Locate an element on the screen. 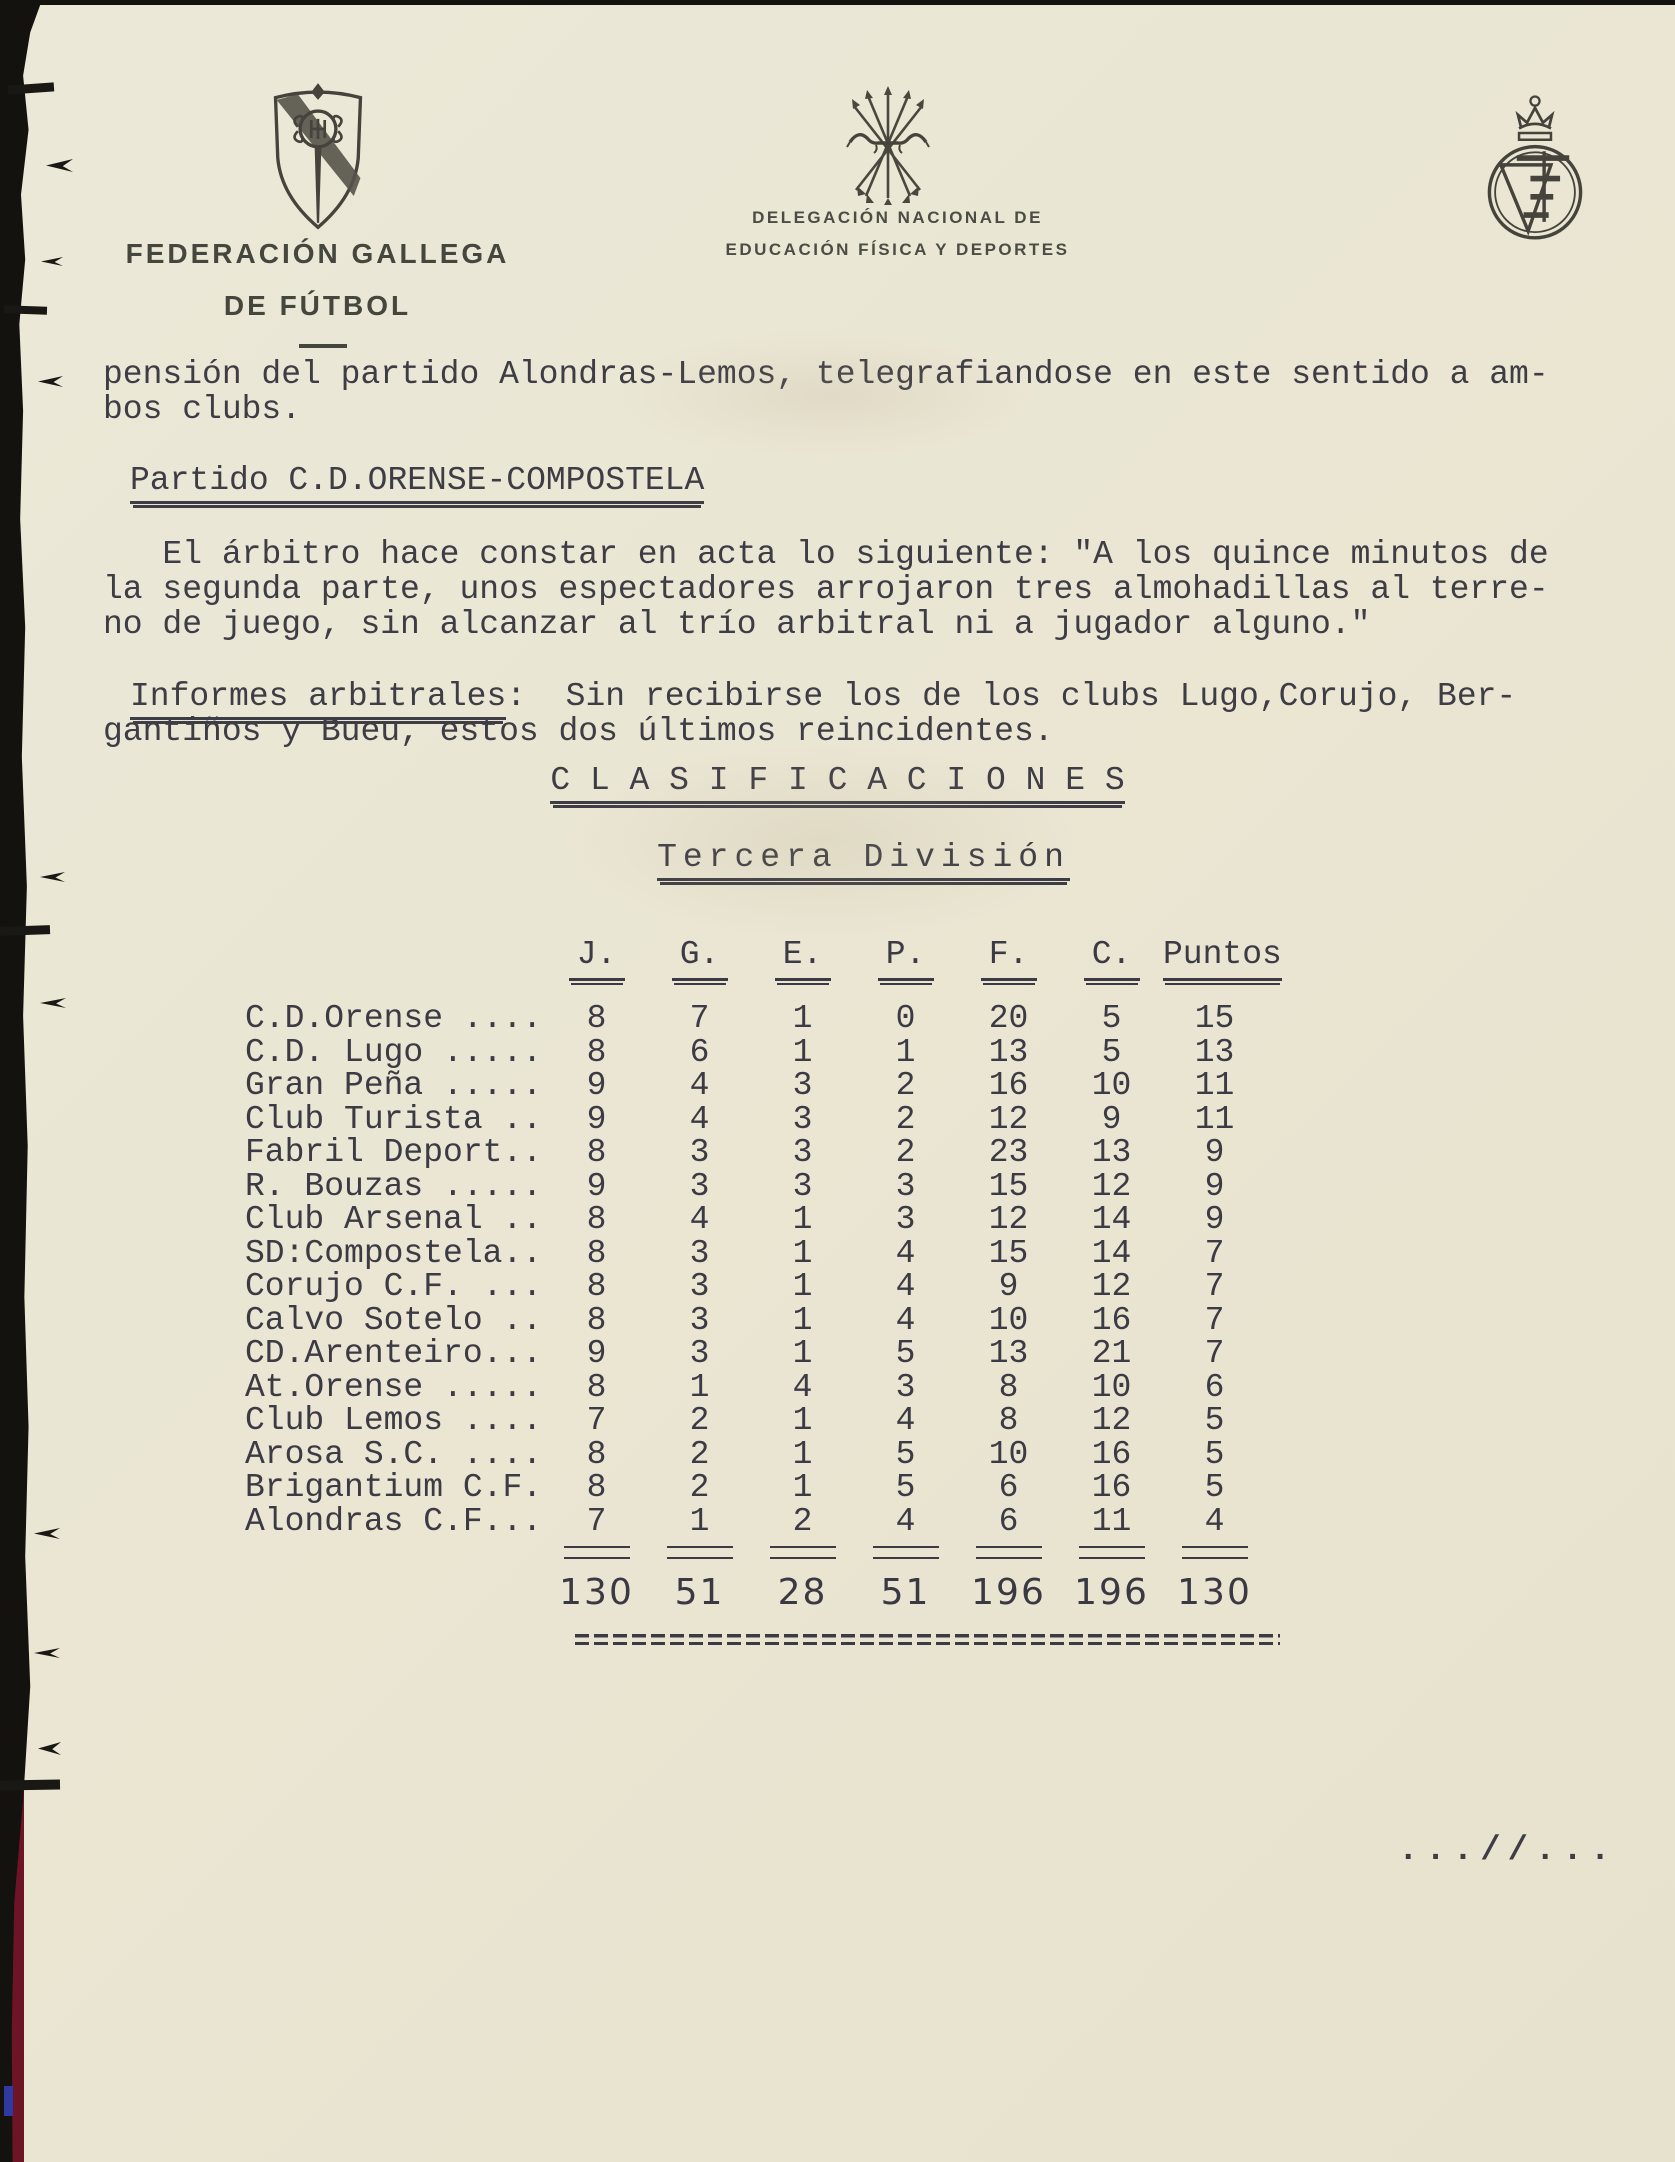  cell-e: 3 is located at coordinates (802, 1186).